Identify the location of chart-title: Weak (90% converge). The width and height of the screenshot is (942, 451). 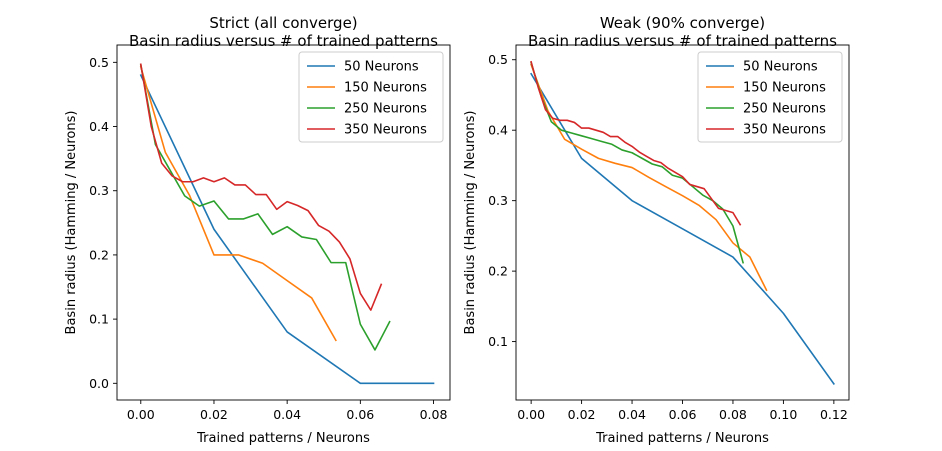
(682, 23).